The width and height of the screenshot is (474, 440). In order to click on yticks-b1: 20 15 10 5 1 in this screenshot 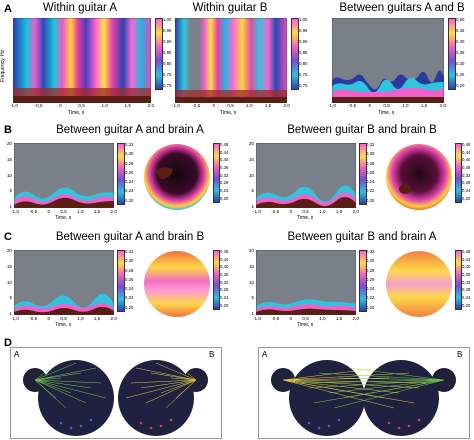, I will do `click(9, 175)`.